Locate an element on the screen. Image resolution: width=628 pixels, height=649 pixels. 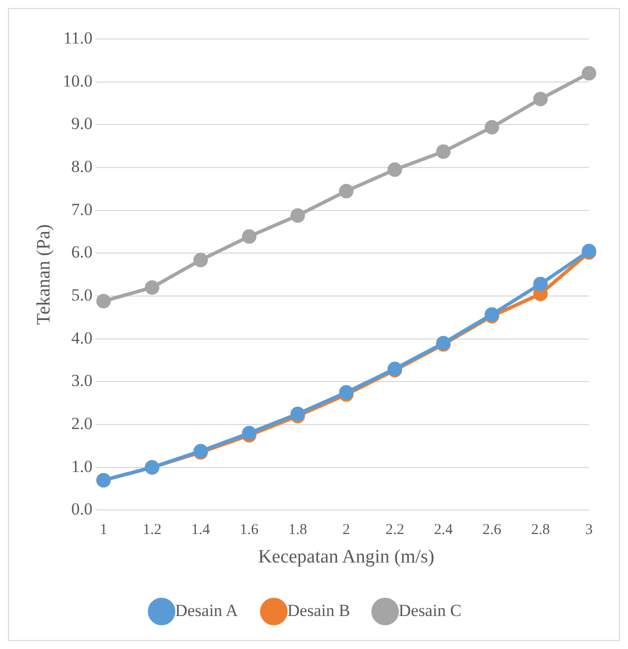
x-tick-label: 3 is located at coordinates (589, 530).